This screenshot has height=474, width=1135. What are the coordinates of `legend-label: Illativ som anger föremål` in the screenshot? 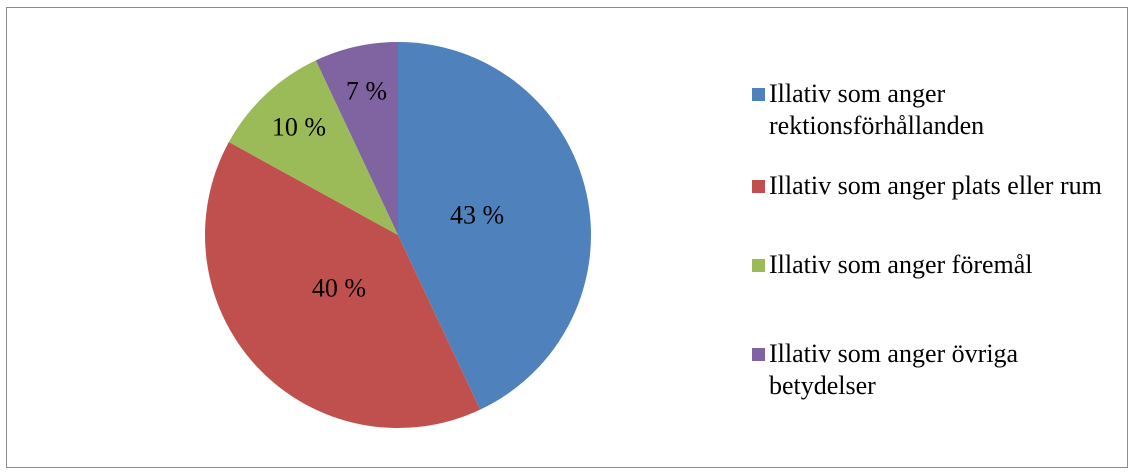 It's located at (901, 264).